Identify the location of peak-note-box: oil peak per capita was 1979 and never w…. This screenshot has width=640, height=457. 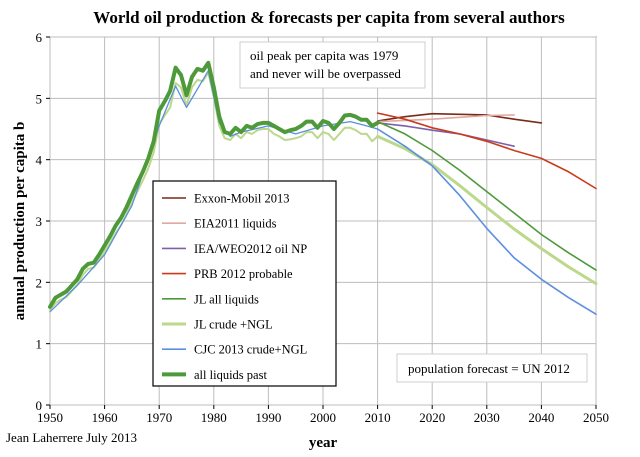
(332, 65).